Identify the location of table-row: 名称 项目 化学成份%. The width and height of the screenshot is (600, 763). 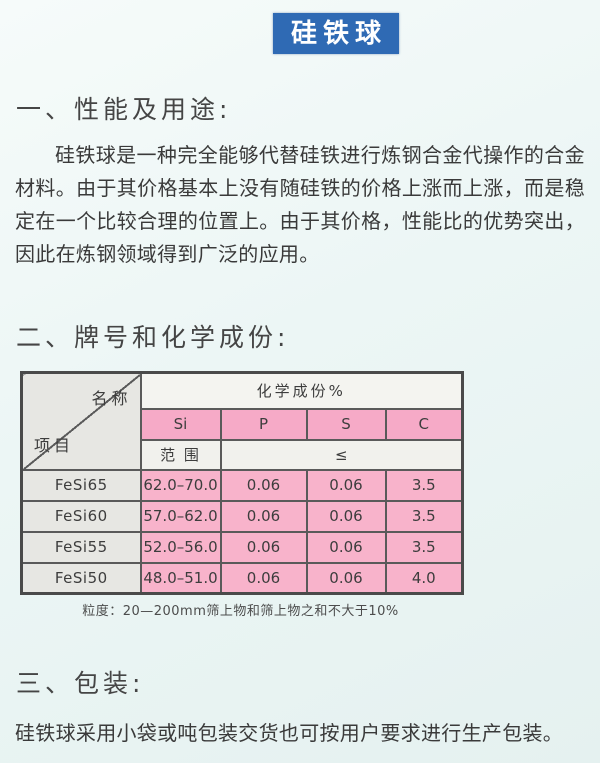
(242, 421).